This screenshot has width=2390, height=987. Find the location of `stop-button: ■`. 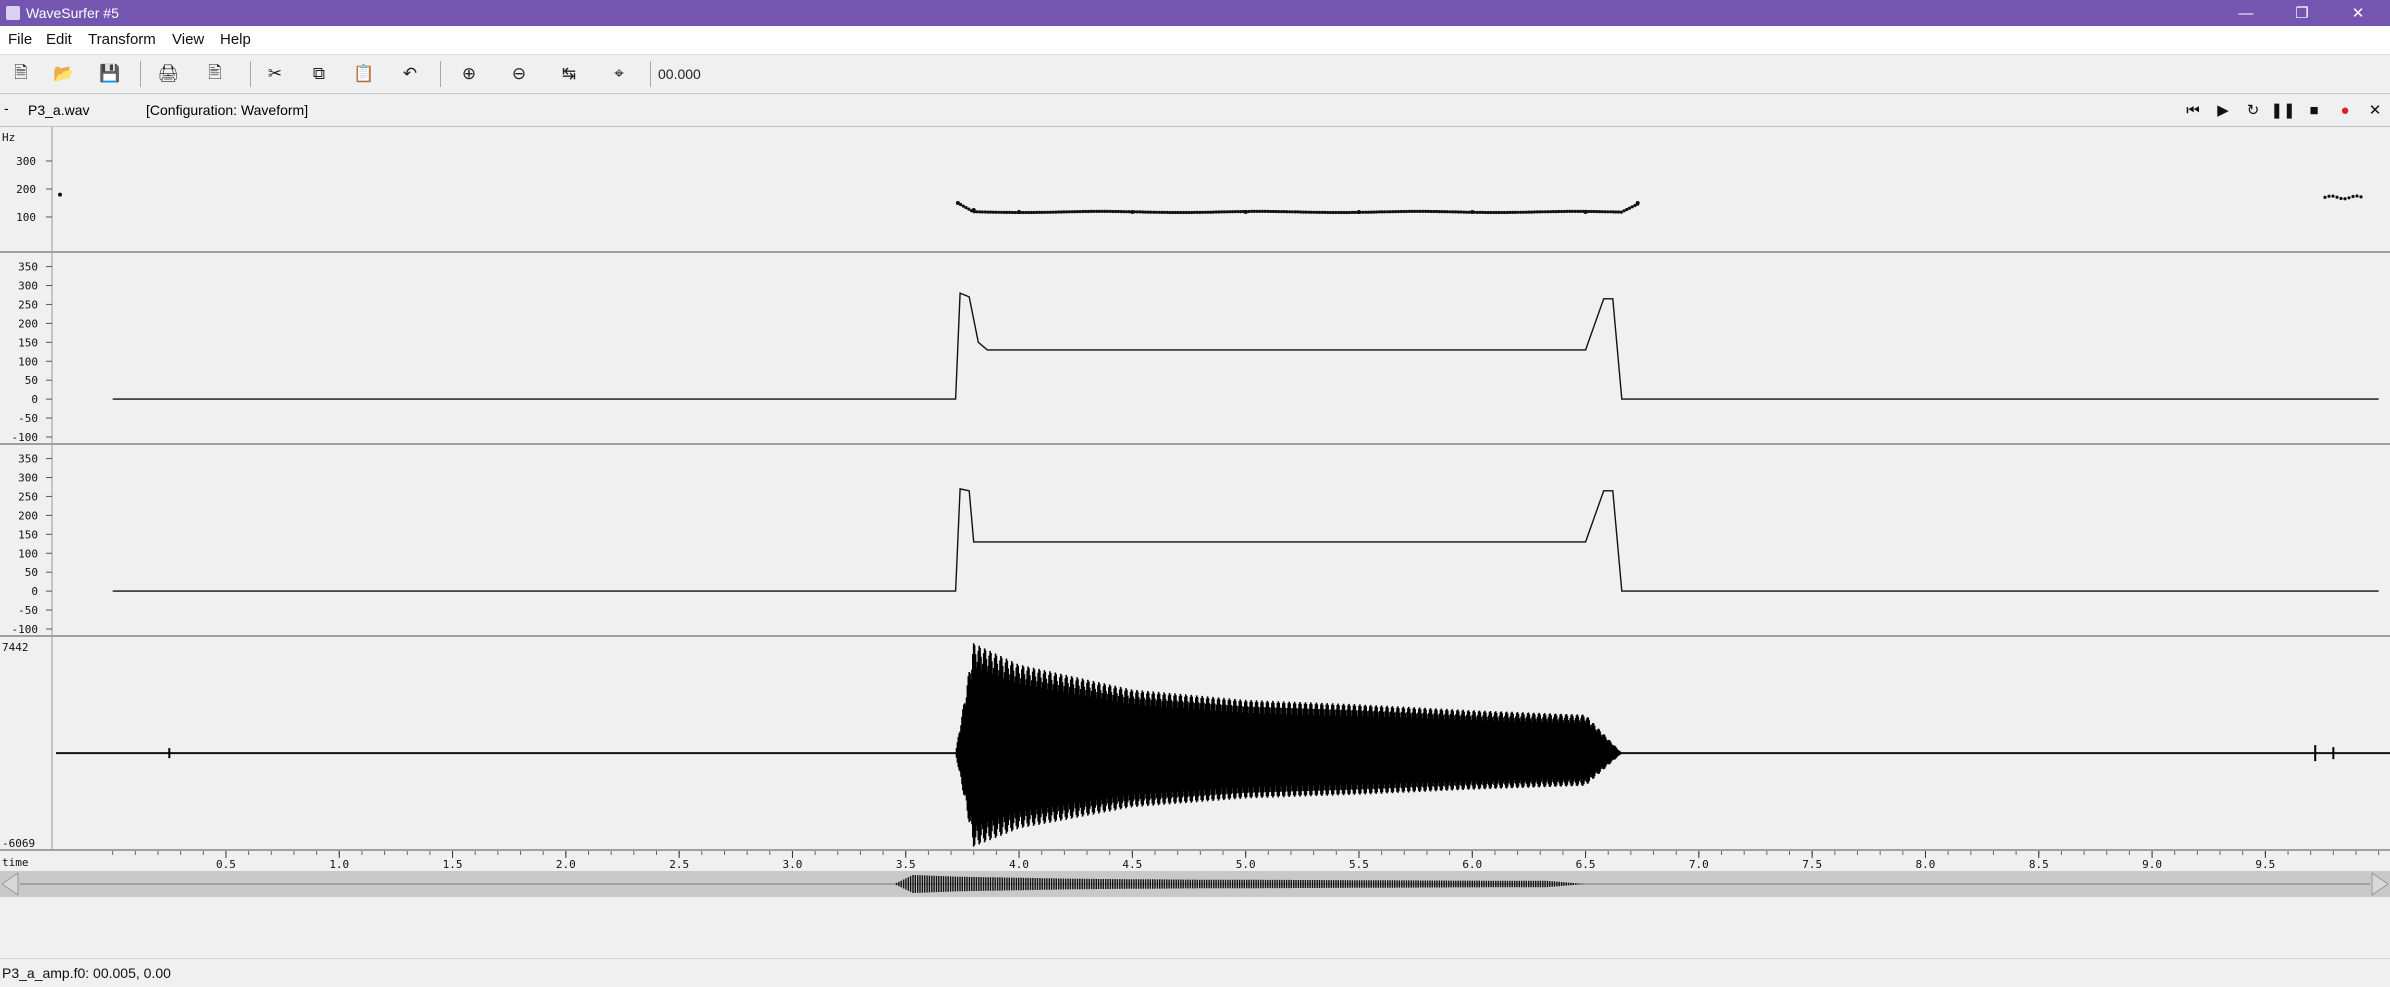

stop-button: ■ is located at coordinates (2314, 110).